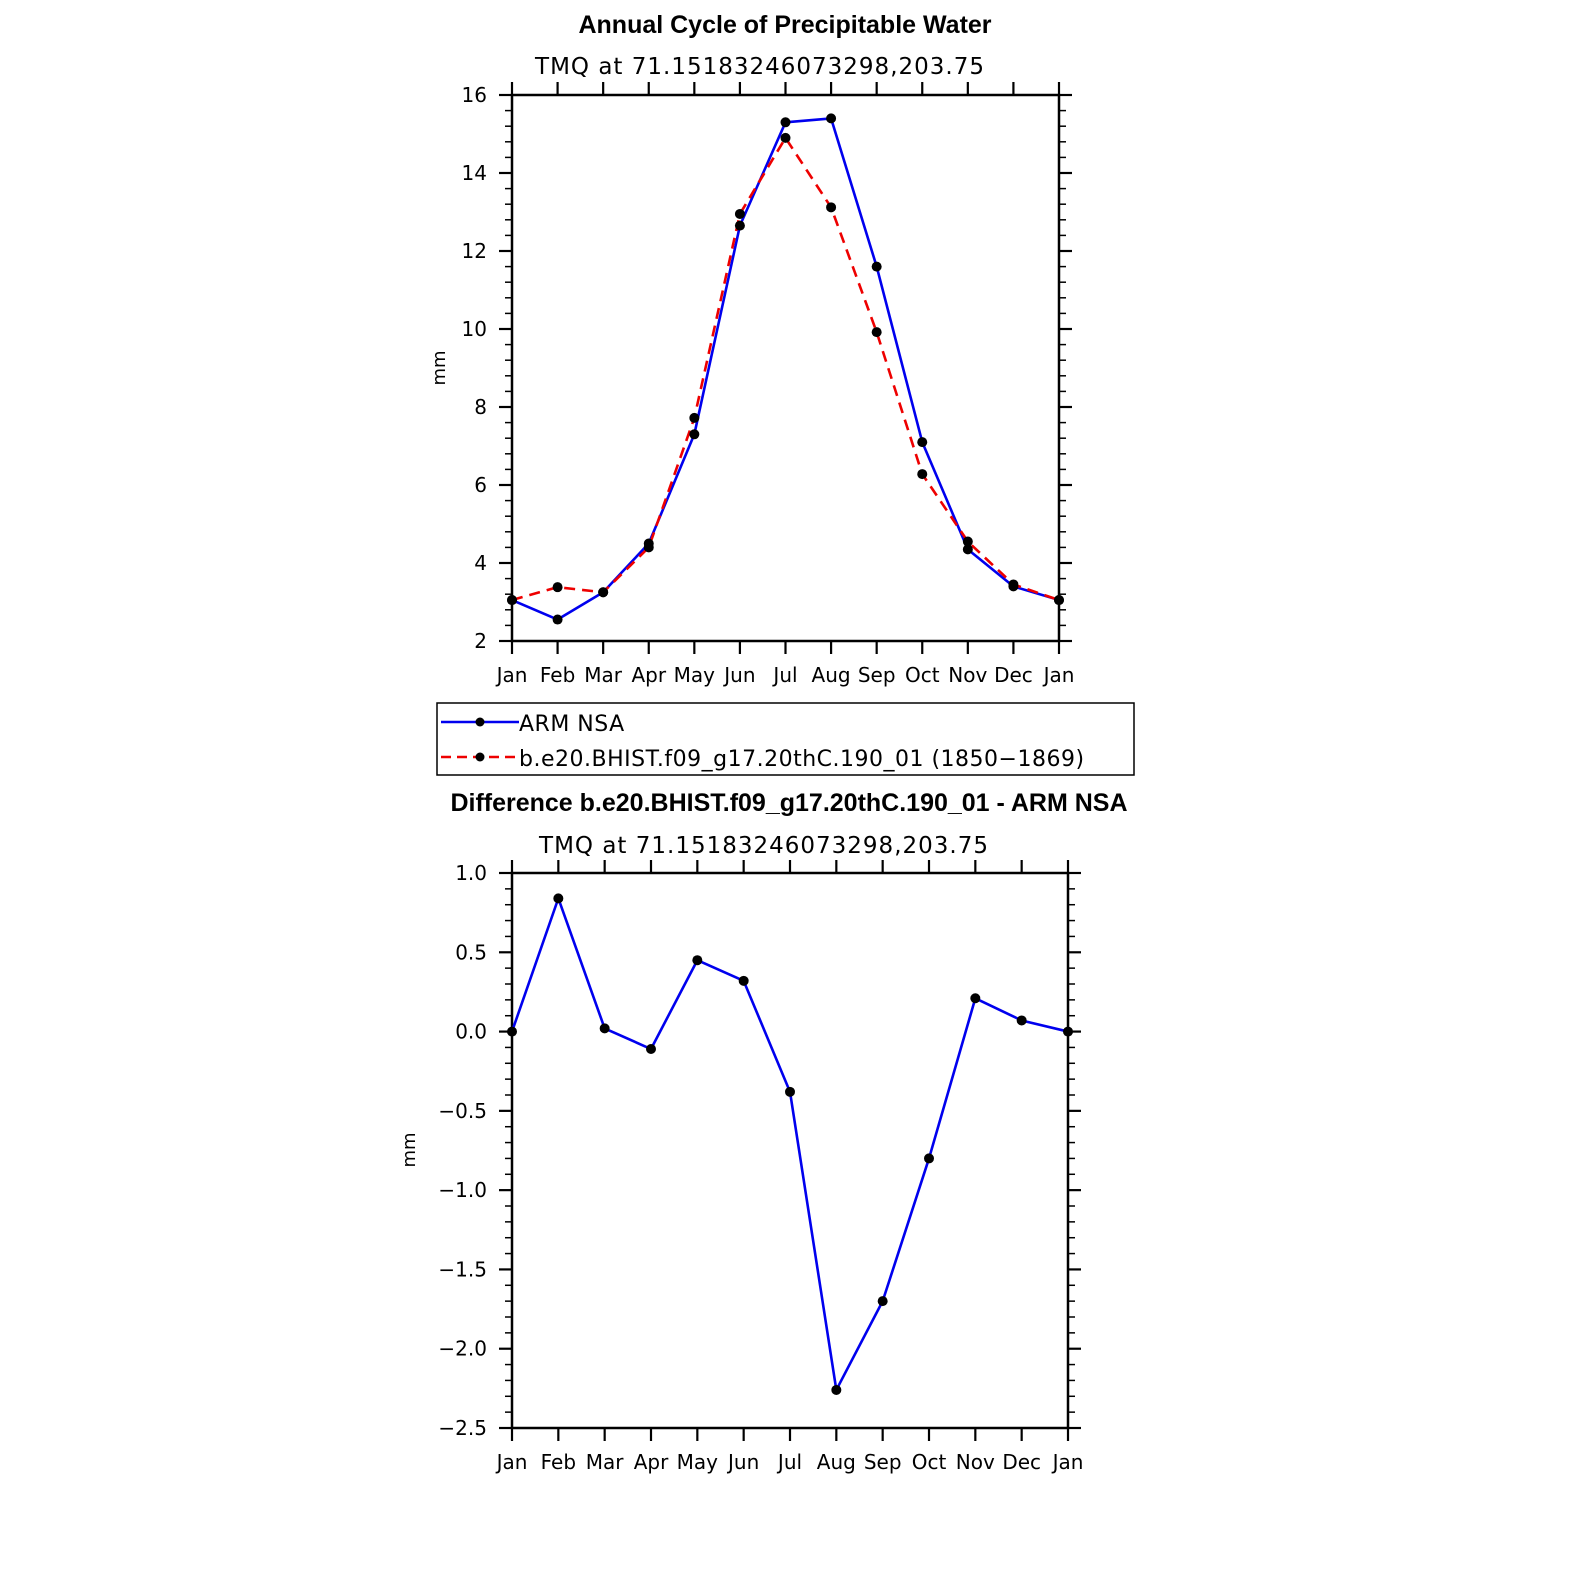 This screenshot has height=1574, width=1574. Describe the element at coordinates (480, 485) in the screenshot. I see `y-tick-label: 6` at that location.